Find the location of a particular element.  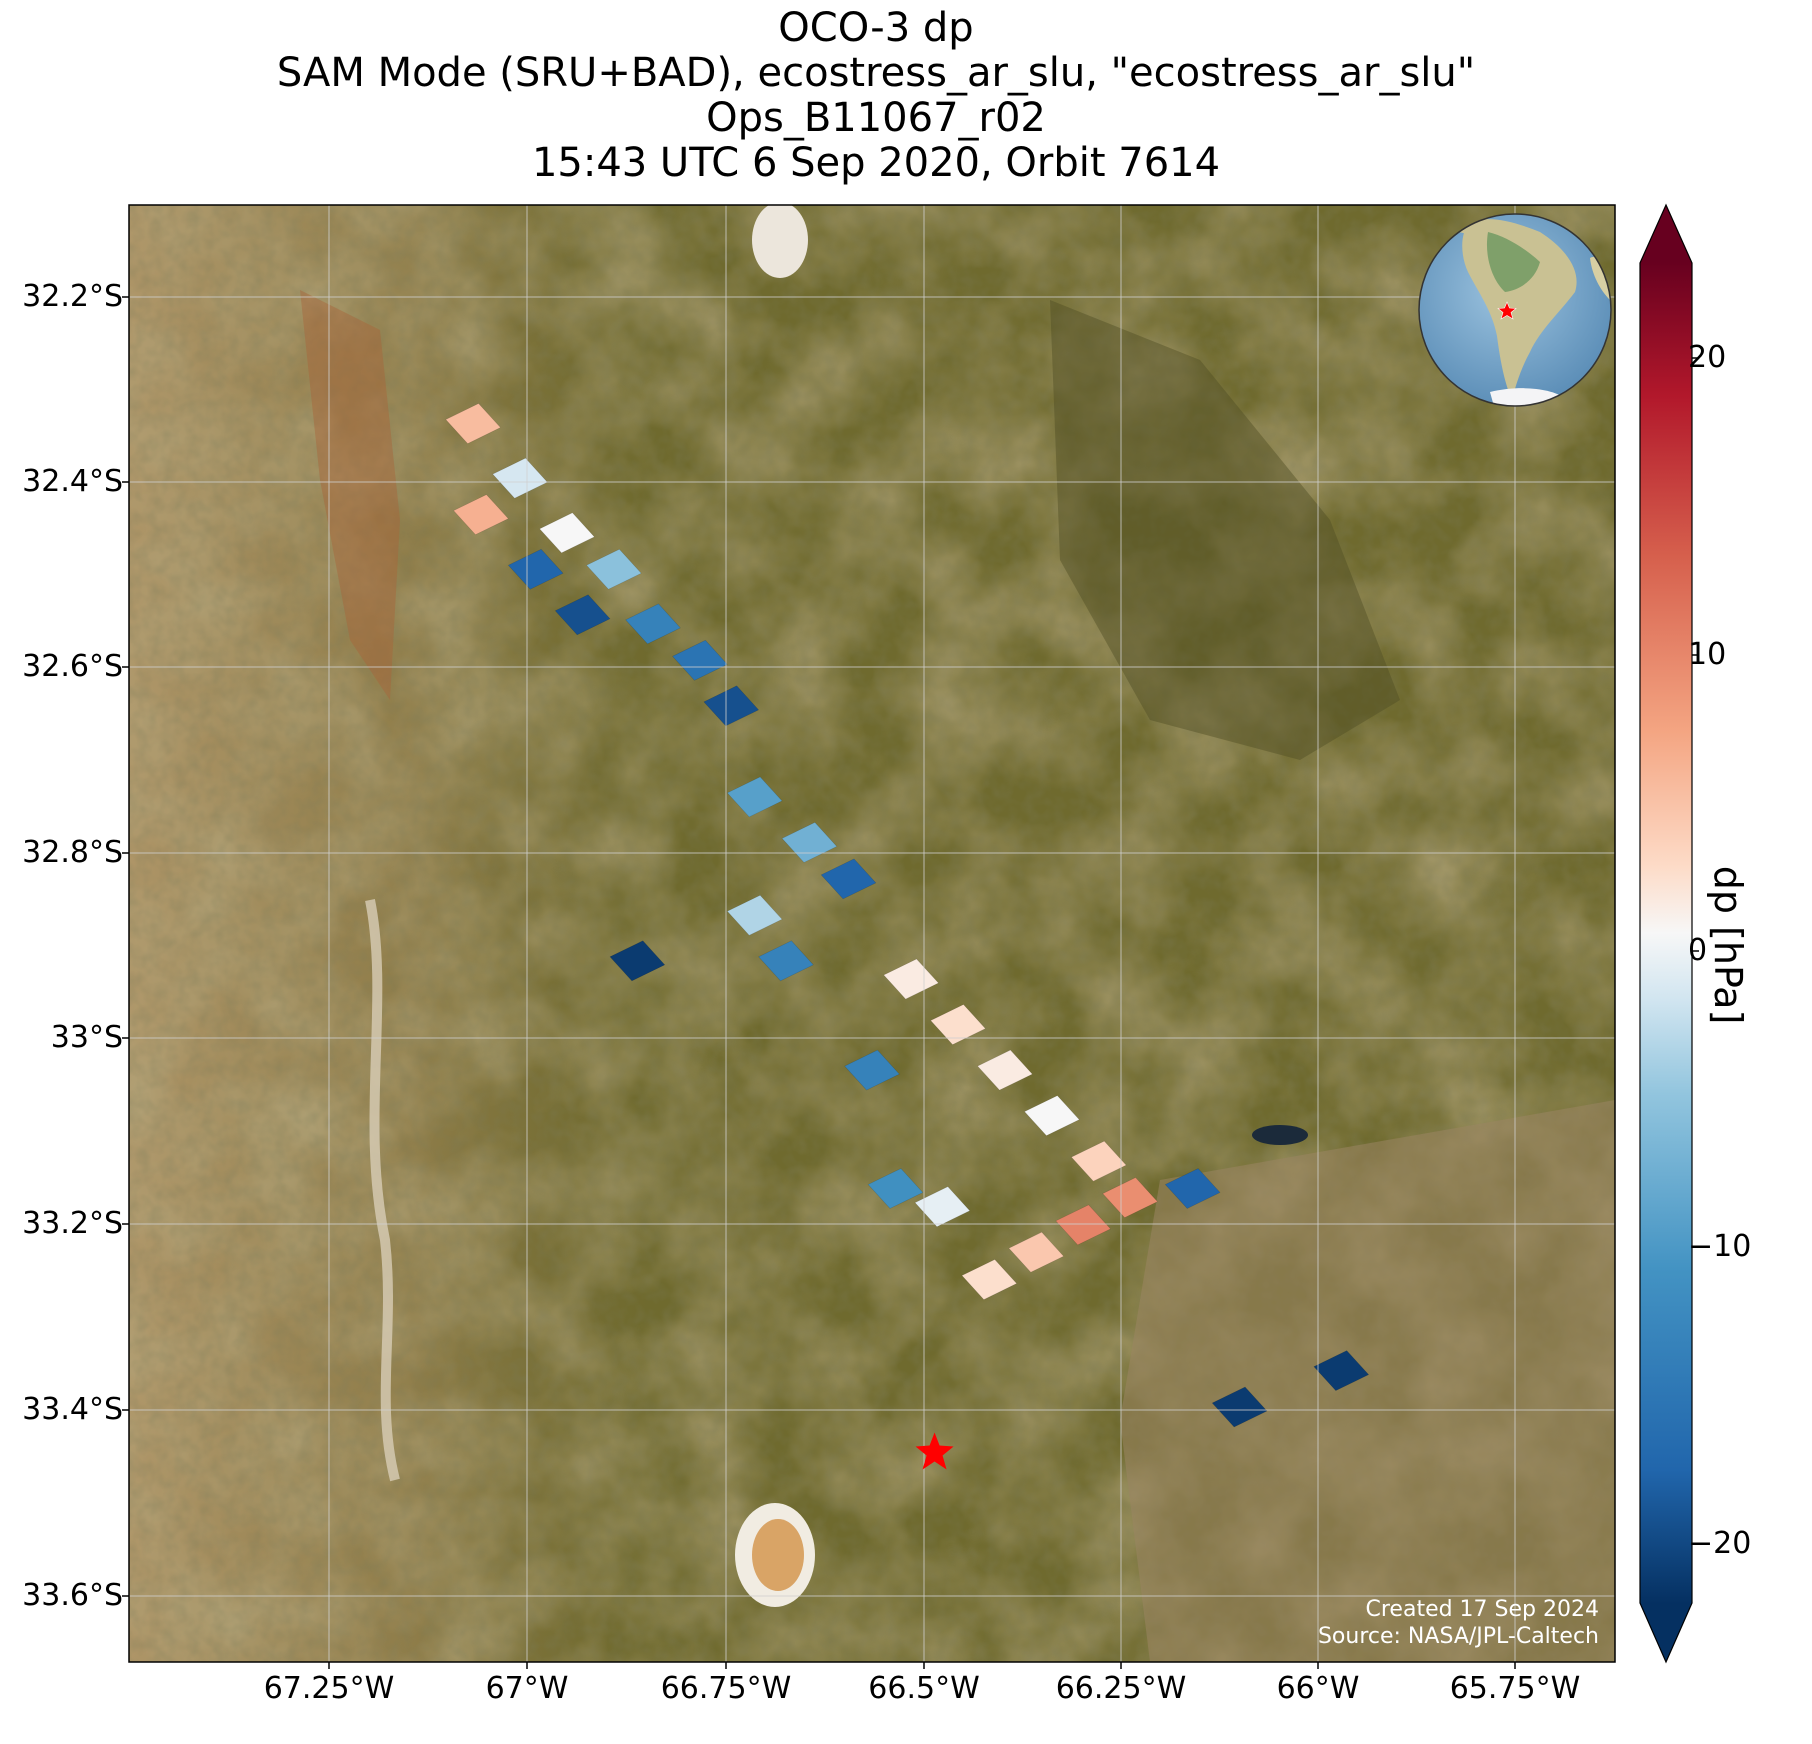

lat-tick-label: 33.6°S is located at coordinates (72, 1595).